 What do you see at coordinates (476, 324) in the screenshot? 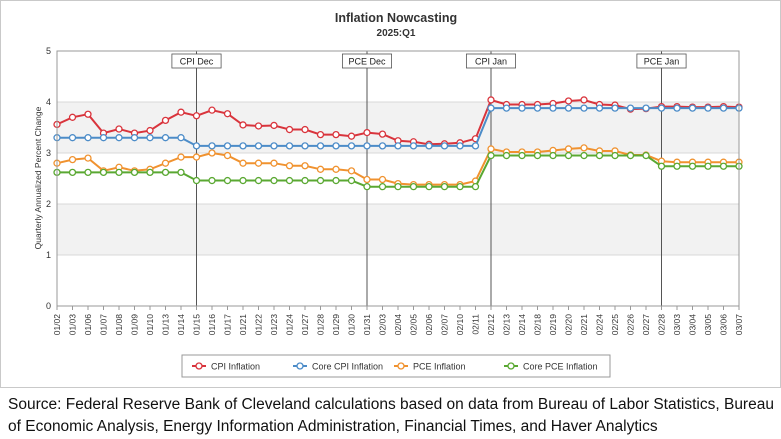
I see `x-tick-label: 02/11` at bounding box center [476, 324].